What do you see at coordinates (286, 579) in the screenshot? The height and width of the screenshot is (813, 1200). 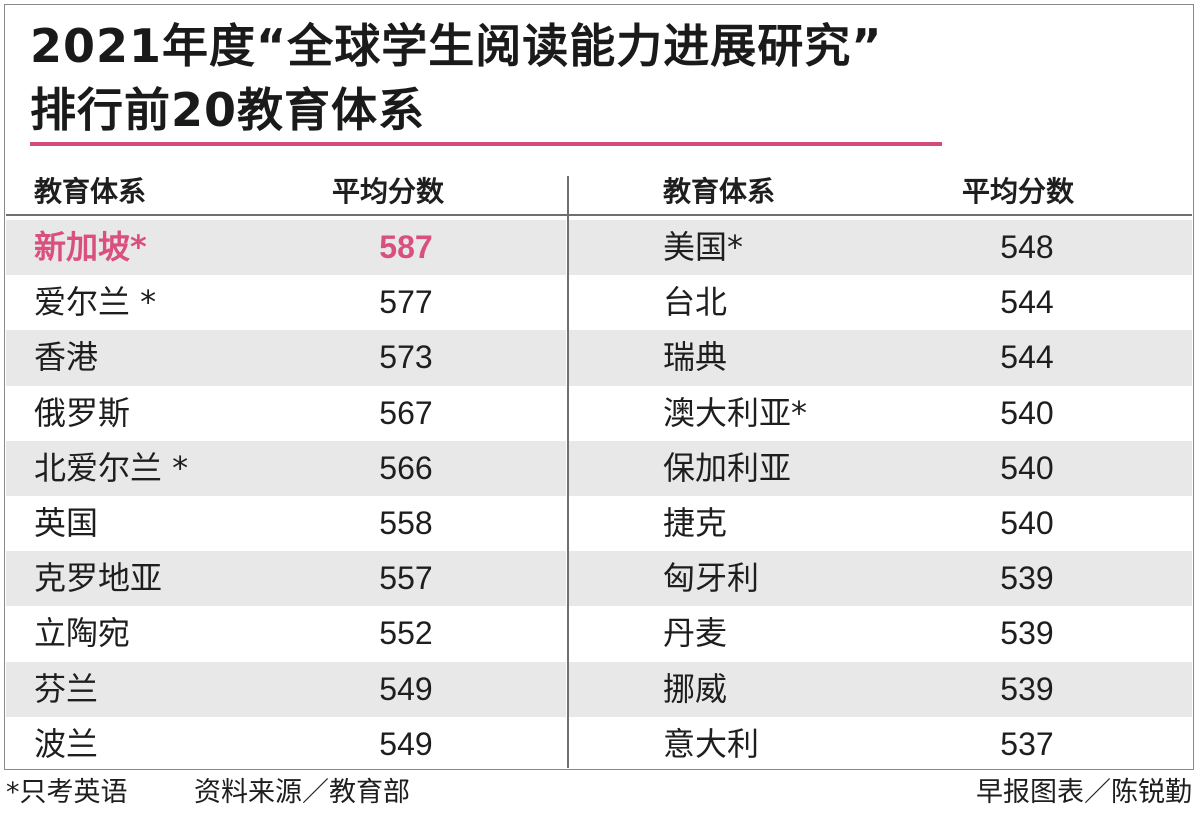 I see `table-row: 克罗地亚 557` at bounding box center [286, 579].